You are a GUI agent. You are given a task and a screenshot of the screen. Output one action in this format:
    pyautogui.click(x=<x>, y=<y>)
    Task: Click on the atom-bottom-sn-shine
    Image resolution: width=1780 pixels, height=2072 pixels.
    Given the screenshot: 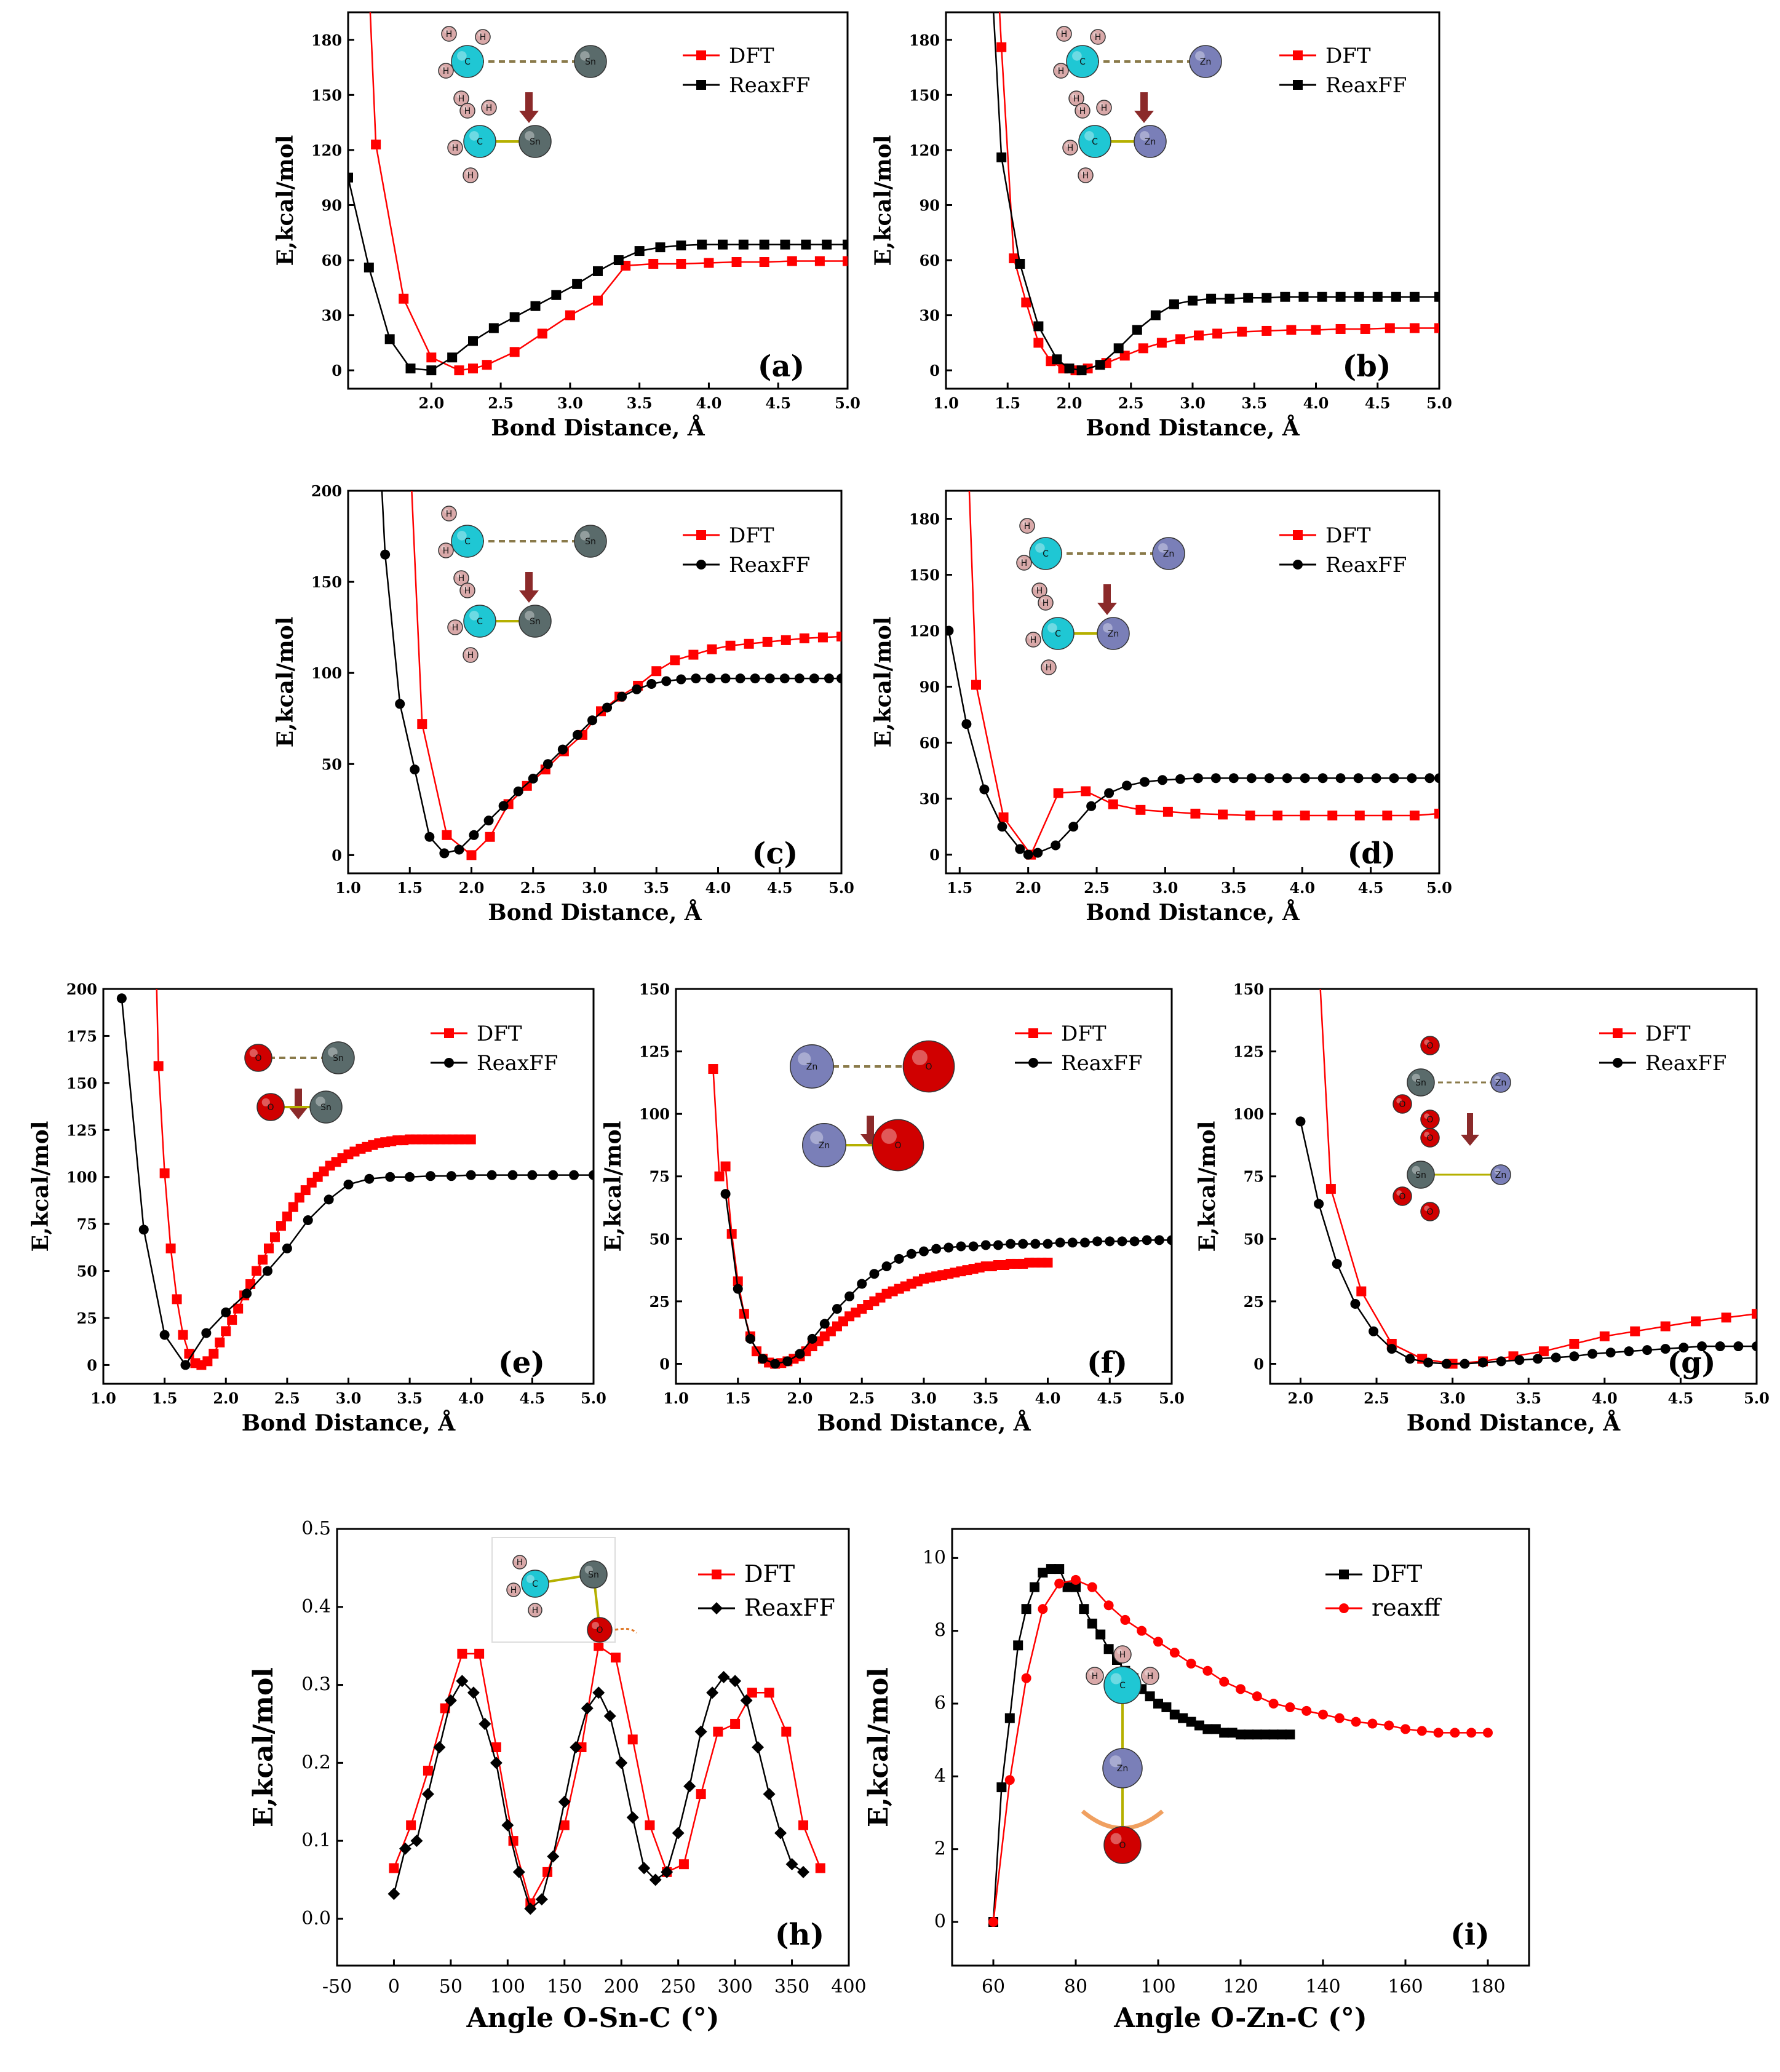 What is the action you would take?
    pyautogui.click(x=529, y=136)
    